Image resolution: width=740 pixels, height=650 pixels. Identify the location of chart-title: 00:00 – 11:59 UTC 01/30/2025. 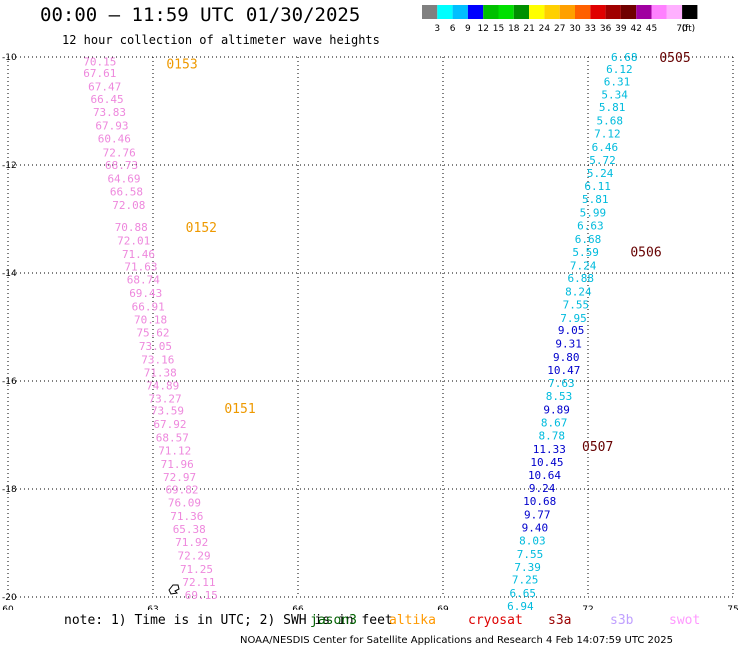
(200, 15).